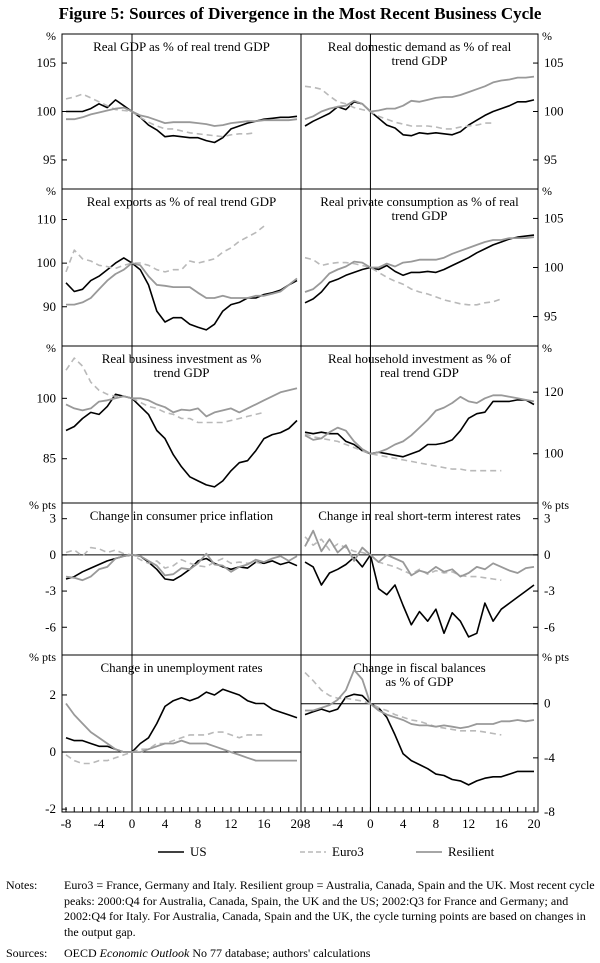 This screenshot has height=963, width=600. What do you see at coordinates (419, 681) in the screenshot?
I see `panel-title-line: as % of GDP` at bounding box center [419, 681].